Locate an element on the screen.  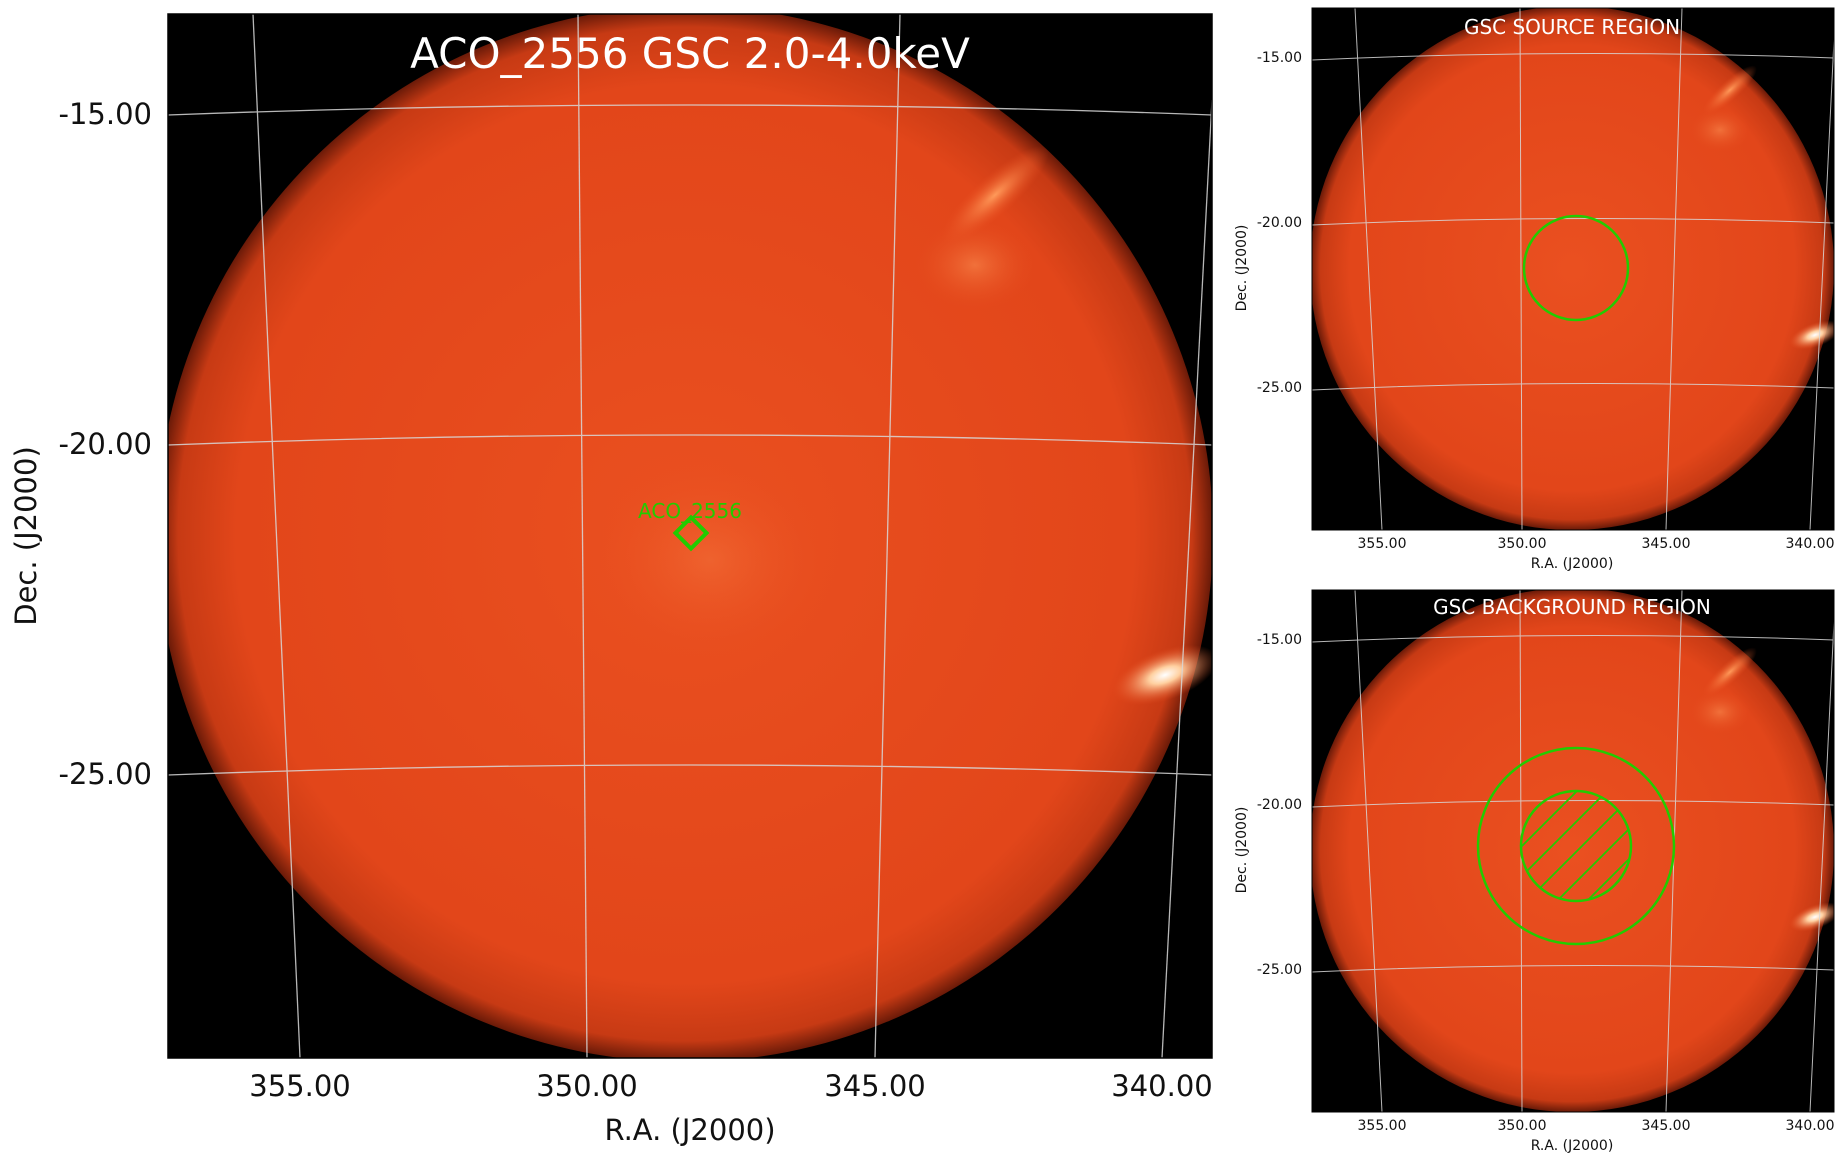
background-x-axis-label: R.A. (J2000) is located at coordinates (1572, 1146).